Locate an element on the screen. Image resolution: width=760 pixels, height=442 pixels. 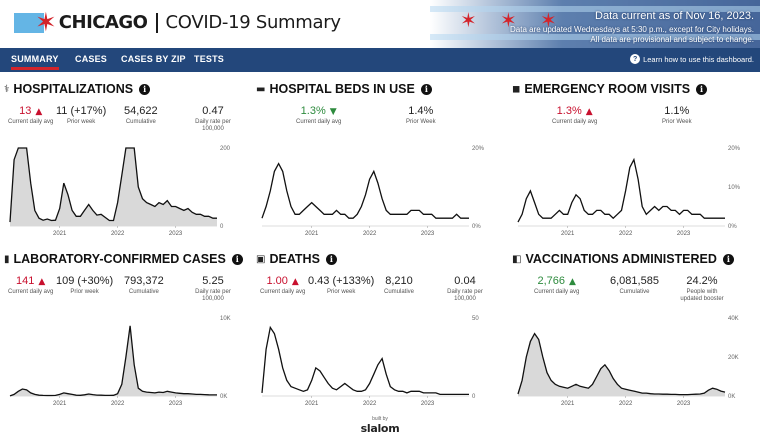
stat-value: 2,766 ▲ is located at coordinates (556, 281).